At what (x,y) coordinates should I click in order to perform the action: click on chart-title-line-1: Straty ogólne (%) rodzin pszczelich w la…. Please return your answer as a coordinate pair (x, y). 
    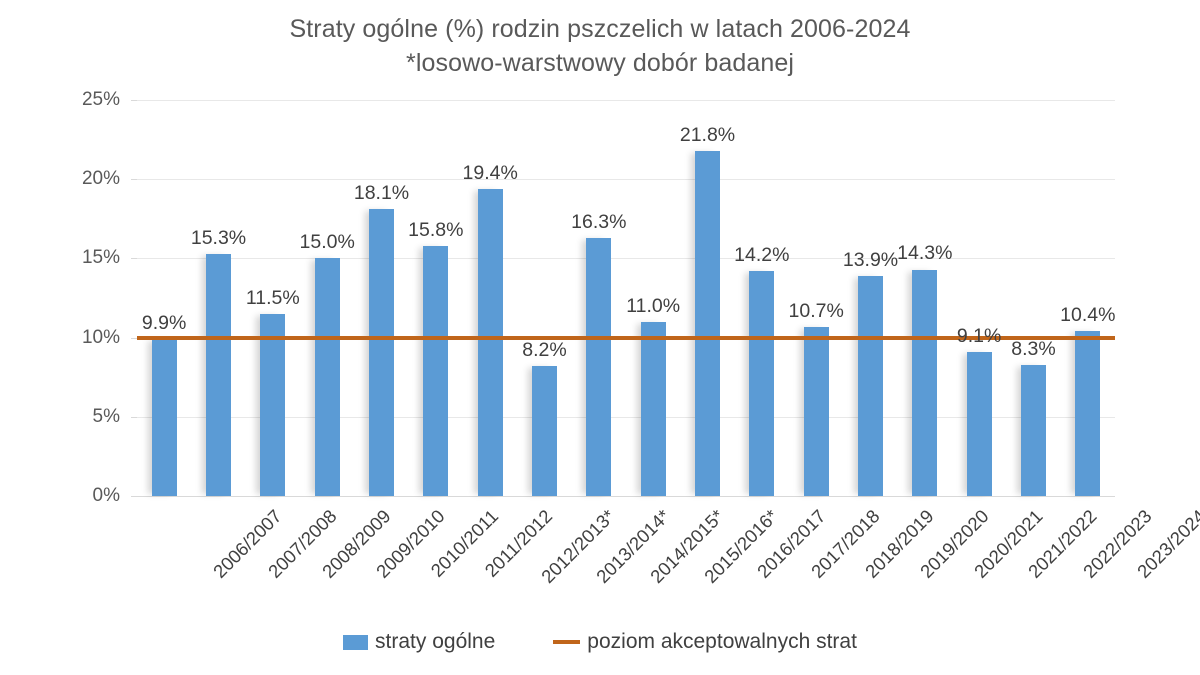
    Looking at the image, I should click on (600, 29).